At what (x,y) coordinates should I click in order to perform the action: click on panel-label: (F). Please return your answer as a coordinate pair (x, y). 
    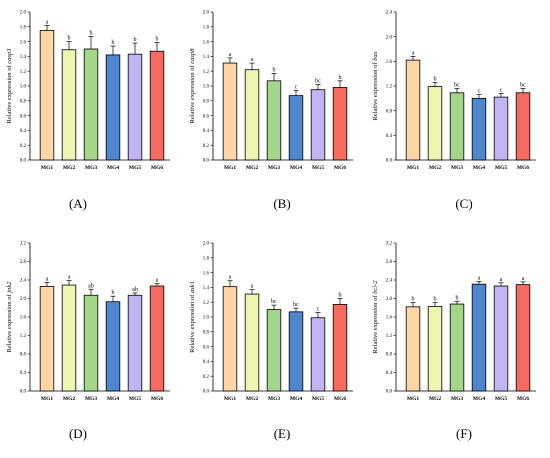
    Looking at the image, I should click on (464, 433).